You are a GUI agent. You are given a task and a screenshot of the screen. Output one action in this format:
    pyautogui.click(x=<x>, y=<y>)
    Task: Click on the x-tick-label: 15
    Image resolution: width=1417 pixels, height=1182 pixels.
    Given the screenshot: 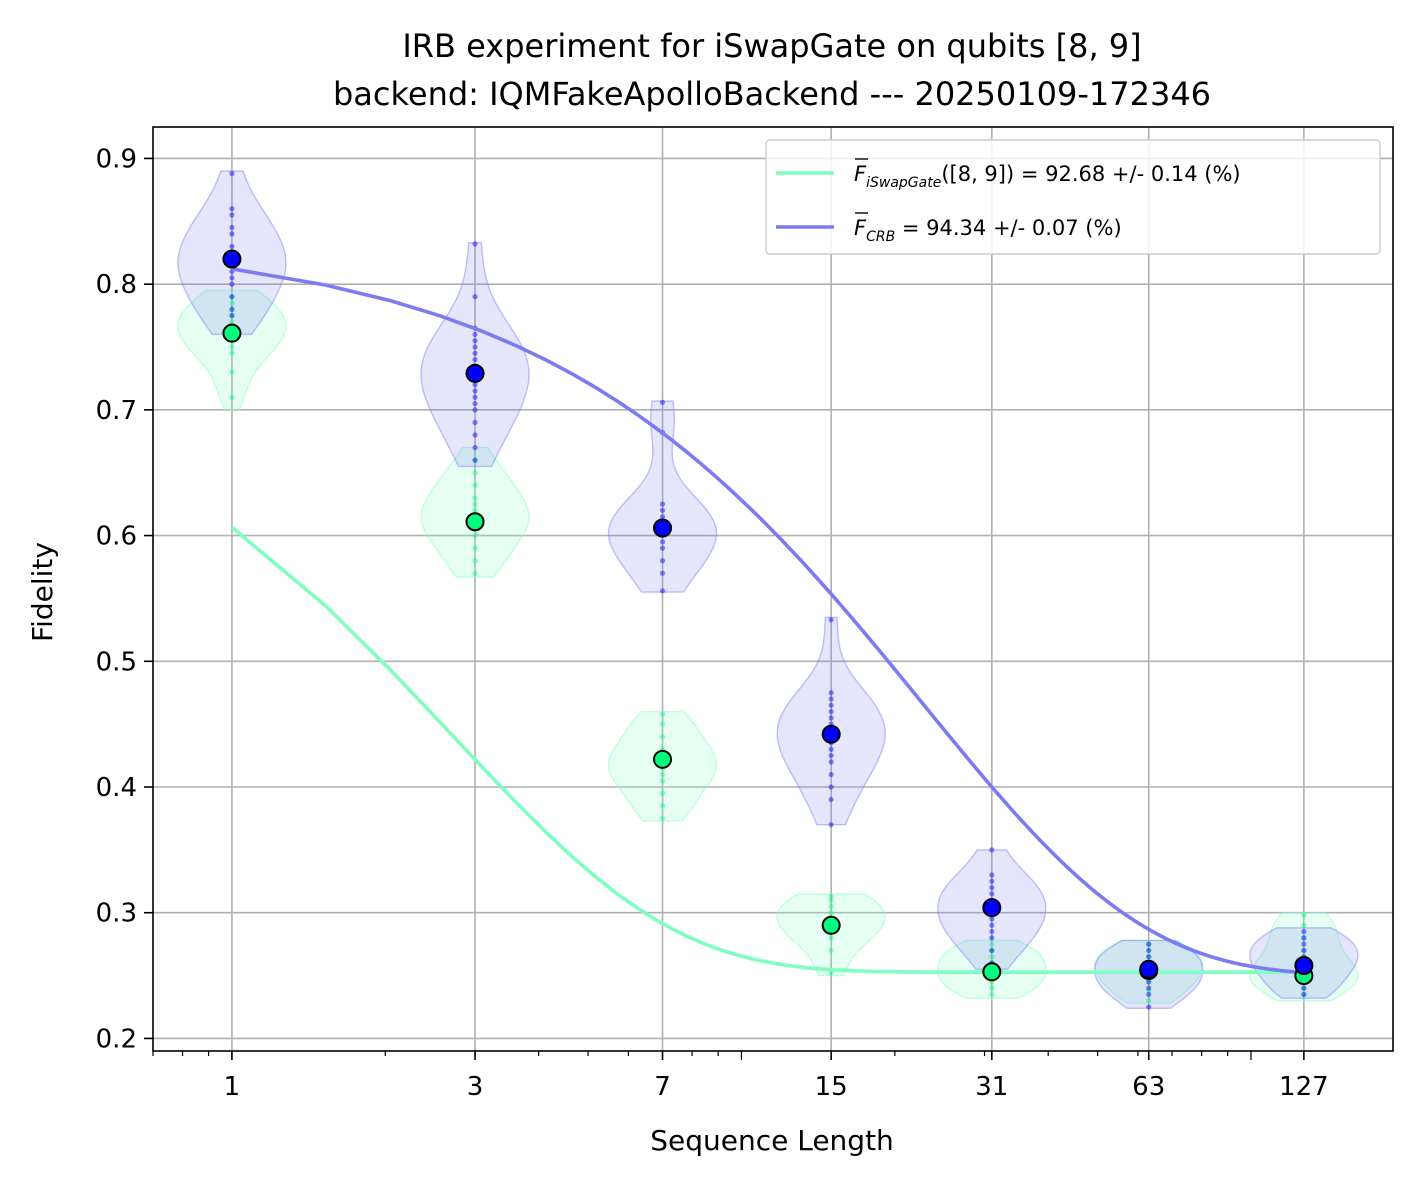 What is the action you would take?
    pyautogui.click(x=831, y=1087)
    